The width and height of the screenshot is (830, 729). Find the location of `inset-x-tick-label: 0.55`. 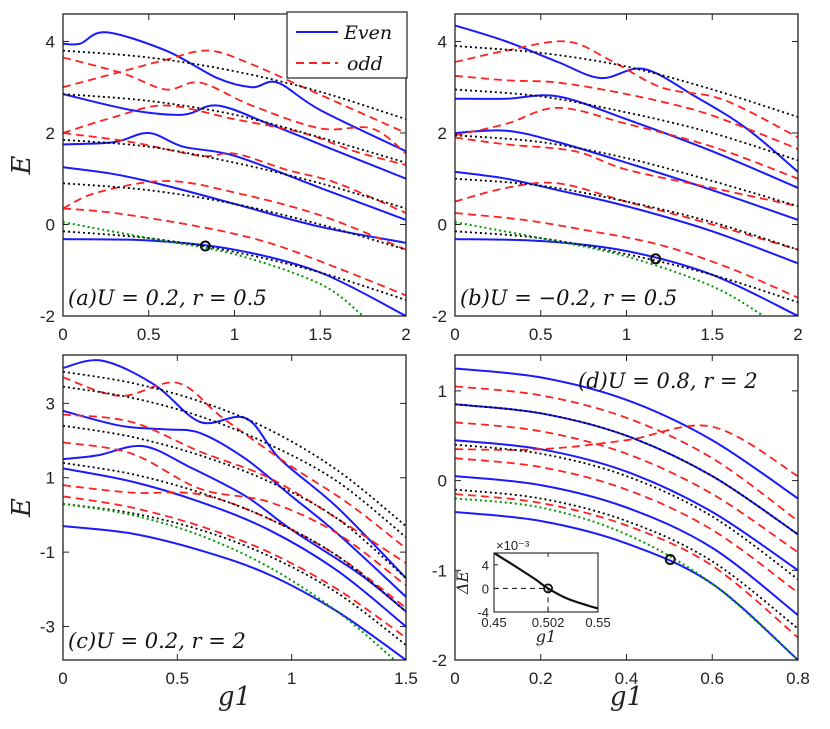

inset-x-tick-label: 0.55 is located at coordinates (597, 622).